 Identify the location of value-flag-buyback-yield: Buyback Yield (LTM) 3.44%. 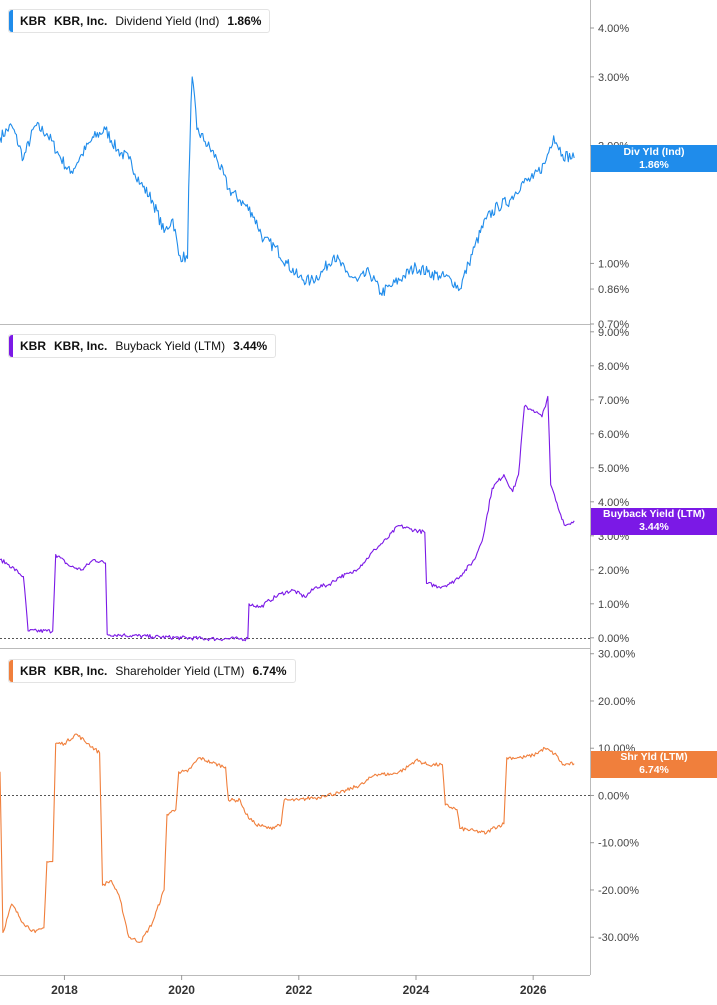
(654, 521).